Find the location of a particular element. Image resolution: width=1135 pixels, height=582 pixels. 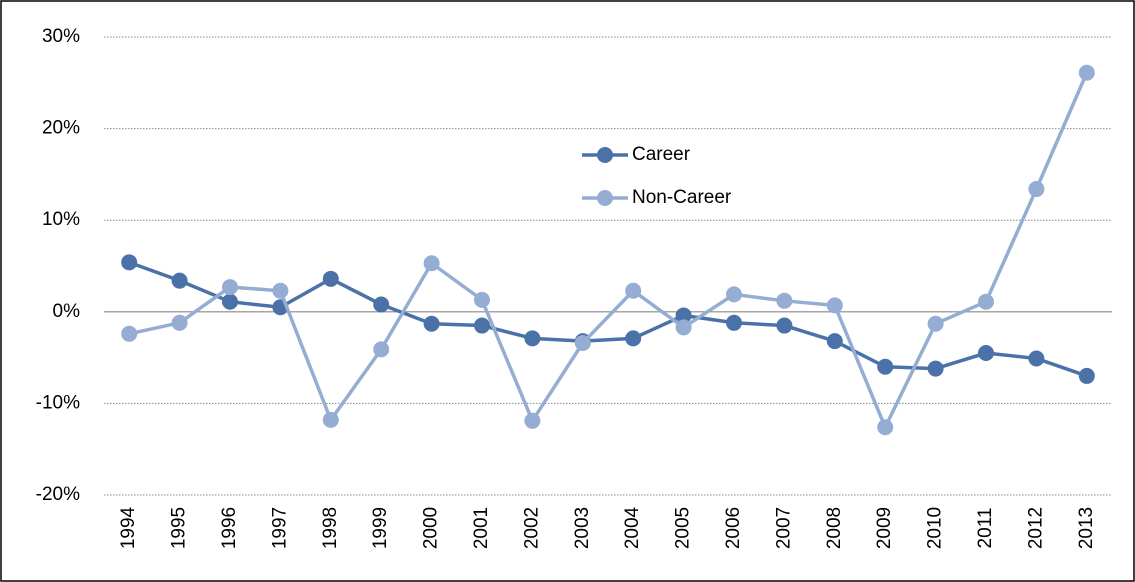

y-tick-label: 30% is located at coordinates (61, 36).